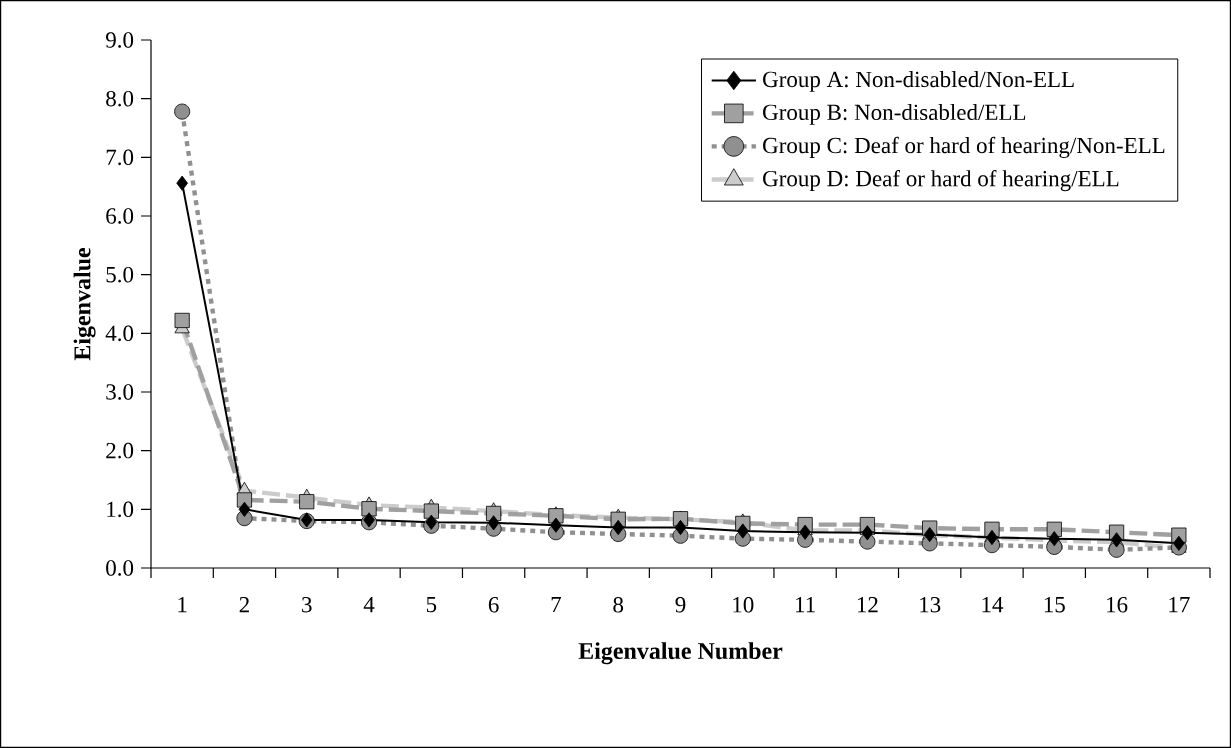 This screenshot has height=748, width=1231. Describe the element at coordinates (244, 605) in the screenshot. I see `x-tick-label: 2` at that location.